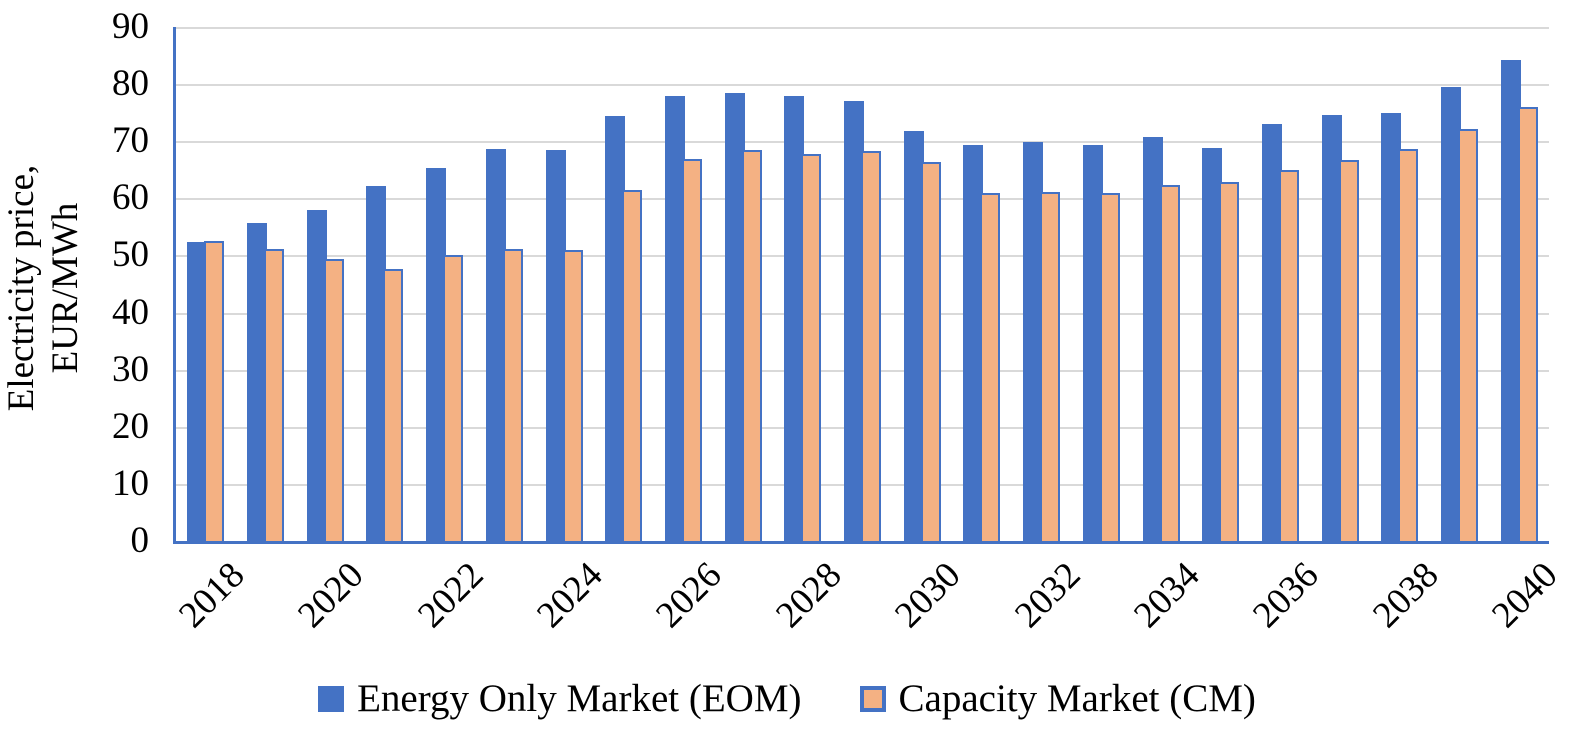 This screenshot has height=738, width=1574. Describe the element at coordinates (871, 345) in the screenshot. I see `bar-cm-2029` at that location.